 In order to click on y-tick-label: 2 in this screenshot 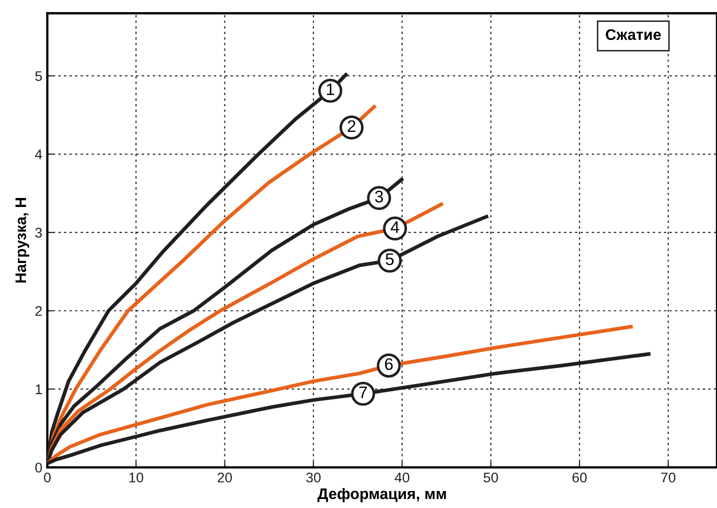, I will do `click(38, 311)`.